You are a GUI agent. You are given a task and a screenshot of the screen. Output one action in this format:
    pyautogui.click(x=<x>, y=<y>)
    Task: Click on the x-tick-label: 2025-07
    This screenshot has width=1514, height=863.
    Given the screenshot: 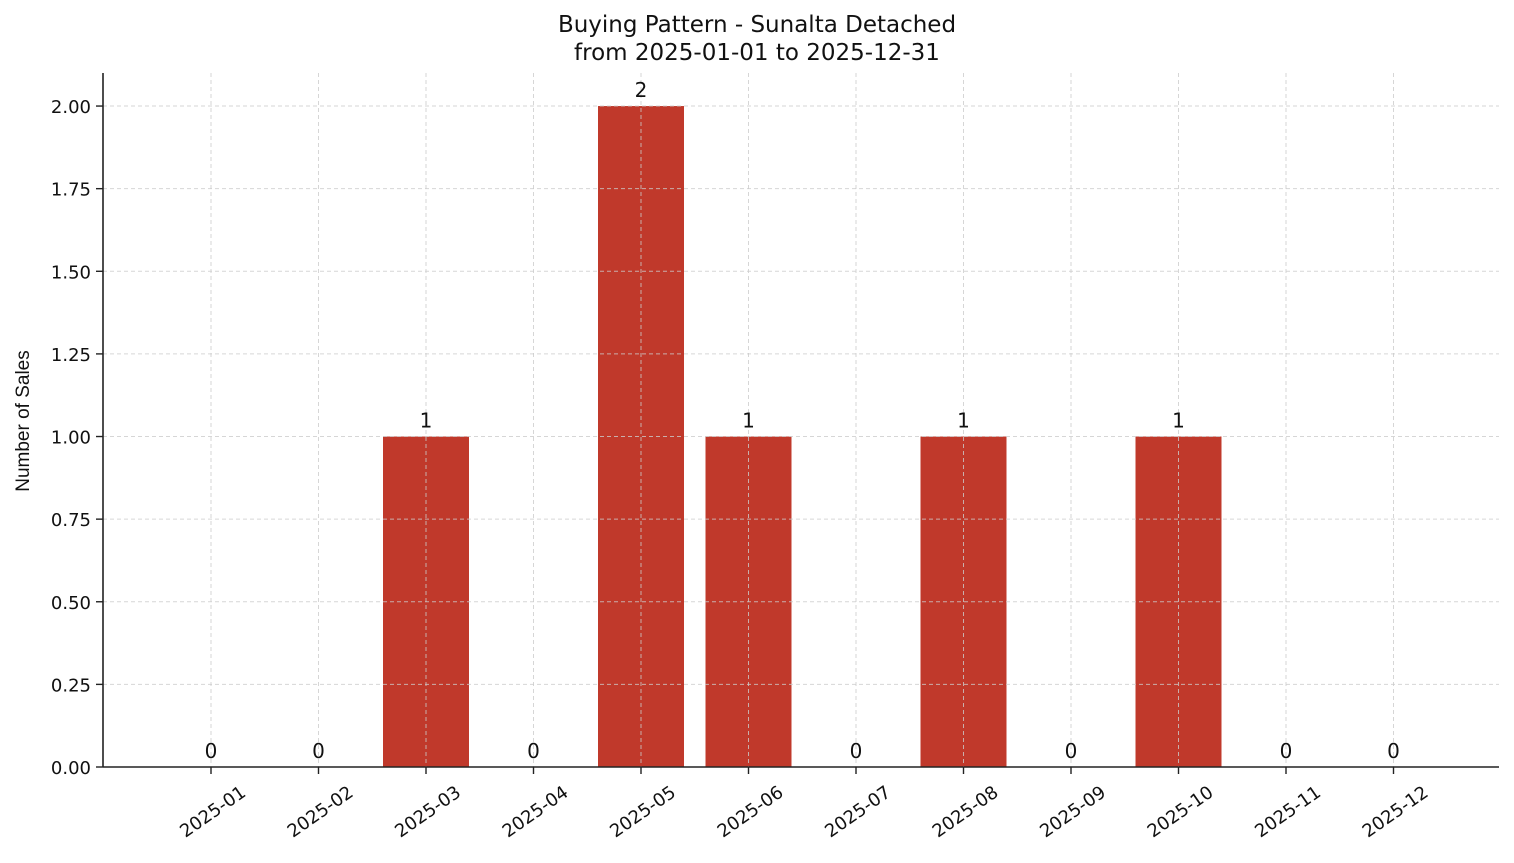 What is the action you would take?
    pyautogui.click(x=858, y=812)
    